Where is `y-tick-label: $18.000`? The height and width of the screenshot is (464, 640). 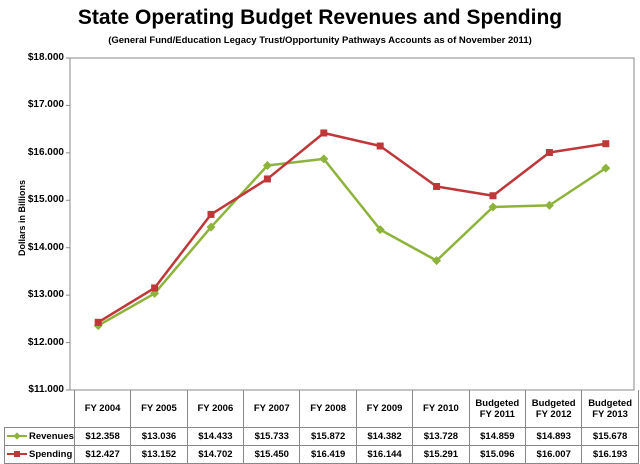 y-tick-label: $18.000 is located at coordinates (45, 57).